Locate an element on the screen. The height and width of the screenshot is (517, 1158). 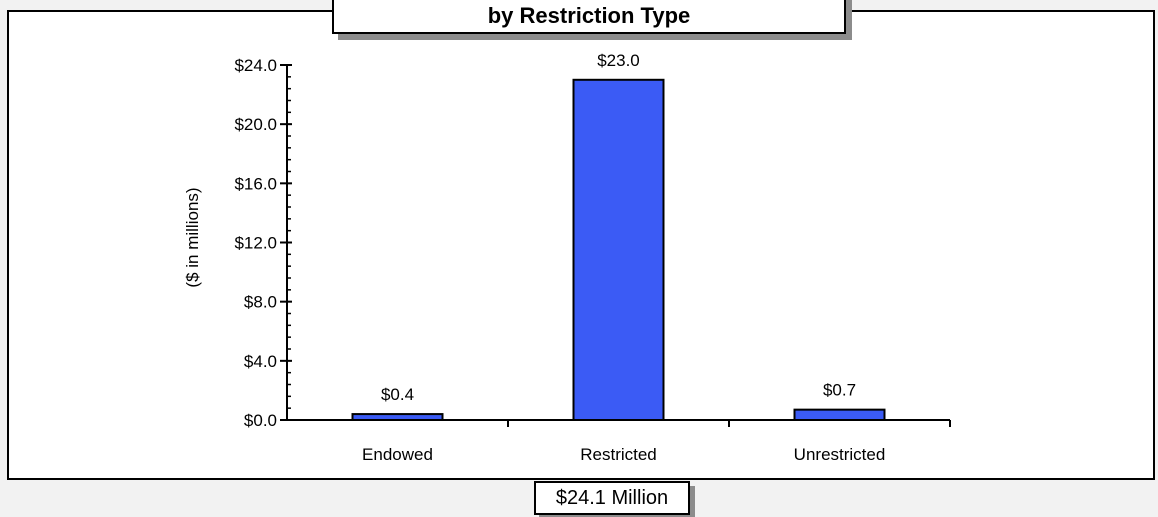
x-category-label: Endowed is located at coordinates (397, 454).